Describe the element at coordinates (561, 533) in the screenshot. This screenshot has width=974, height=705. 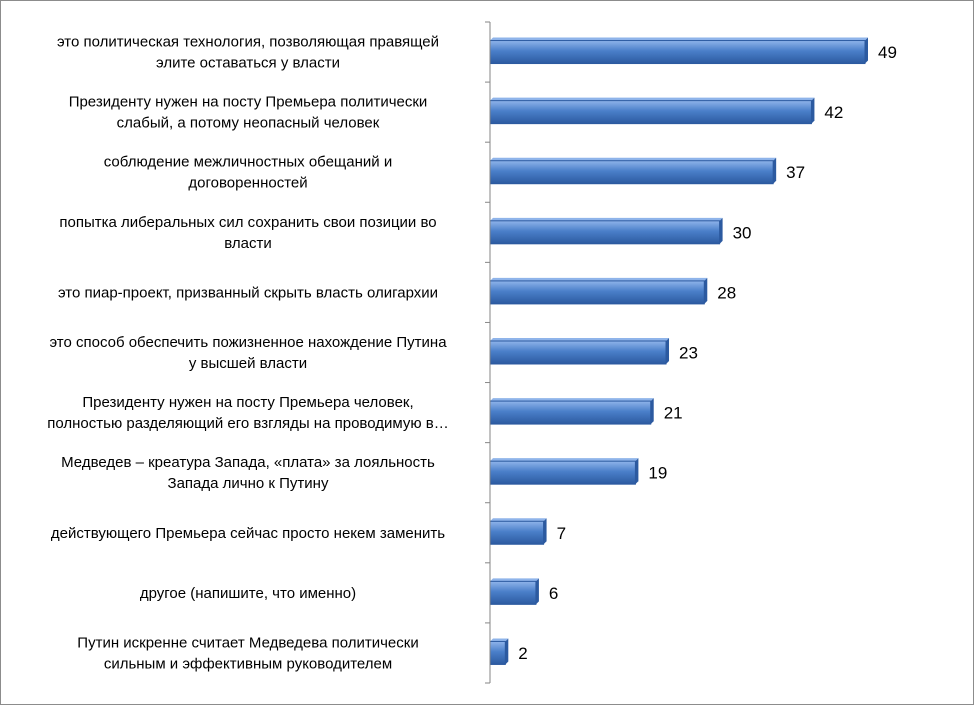
I see `data-label-9: 7` at that location.